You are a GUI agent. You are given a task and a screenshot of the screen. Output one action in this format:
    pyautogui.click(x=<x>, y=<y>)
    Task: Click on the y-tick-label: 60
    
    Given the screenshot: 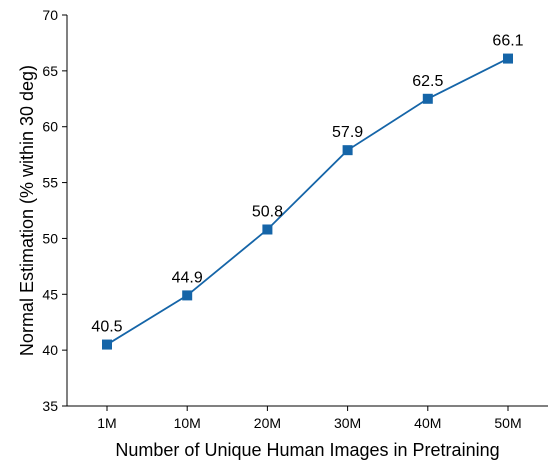 What is the action you would take?
    pyautogui.click(x=50, y=127)
    